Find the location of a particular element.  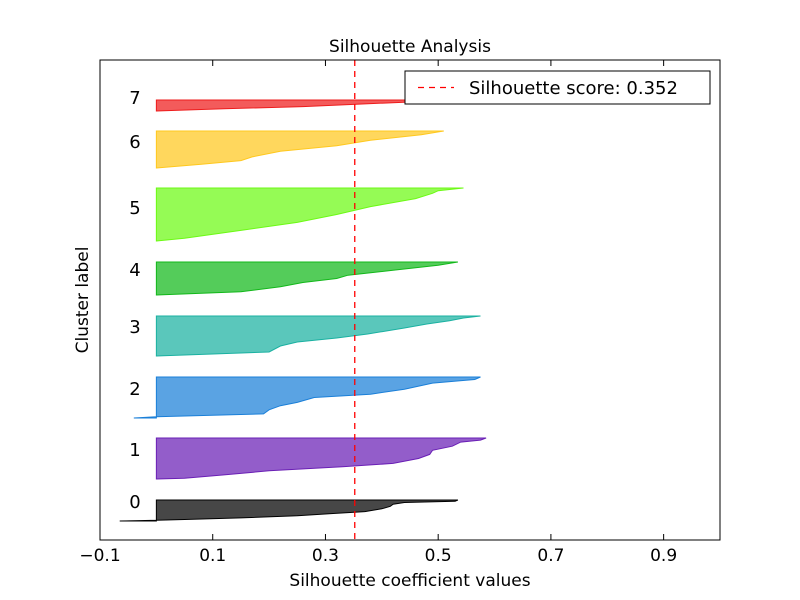

cluster-5-silhouette is located at coordinates (309, 214).